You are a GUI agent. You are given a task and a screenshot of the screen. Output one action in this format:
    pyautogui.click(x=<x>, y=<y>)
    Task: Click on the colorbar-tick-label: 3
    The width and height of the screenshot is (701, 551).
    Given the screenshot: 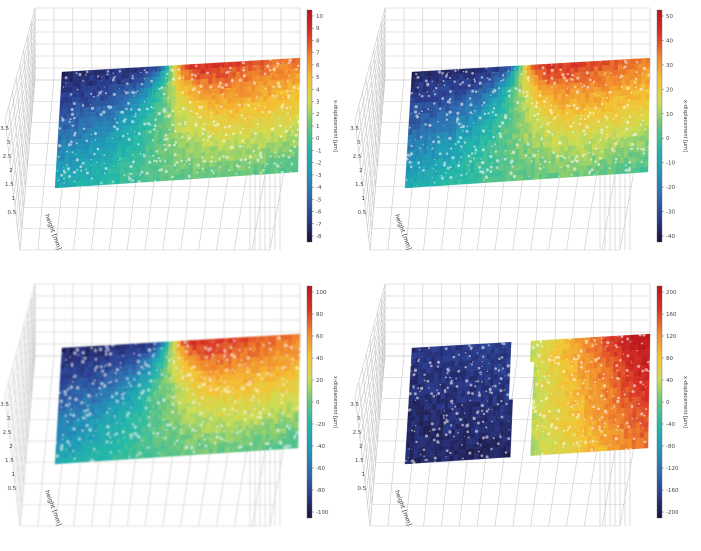 What is the action you would take?
    pyautogui.click(x=318, y=103)
    